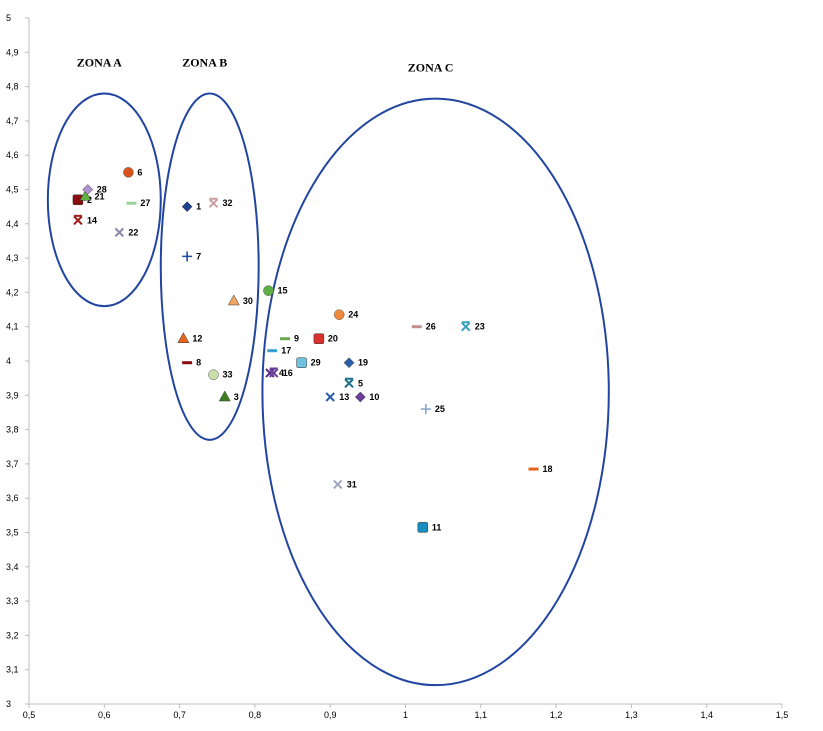  What do you see at coordinates (12, 292) in the screenshot?
I see `y-tick-label: 4,2` at bounding box center [12, 292].